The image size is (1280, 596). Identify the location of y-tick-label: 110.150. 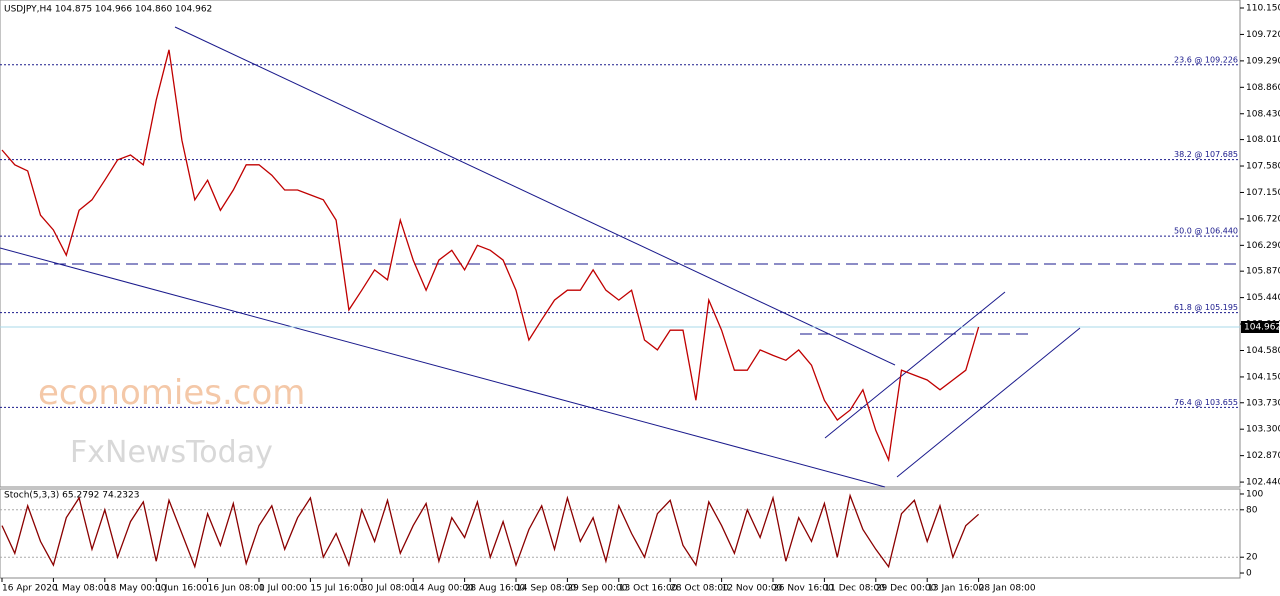
(1263, 8).